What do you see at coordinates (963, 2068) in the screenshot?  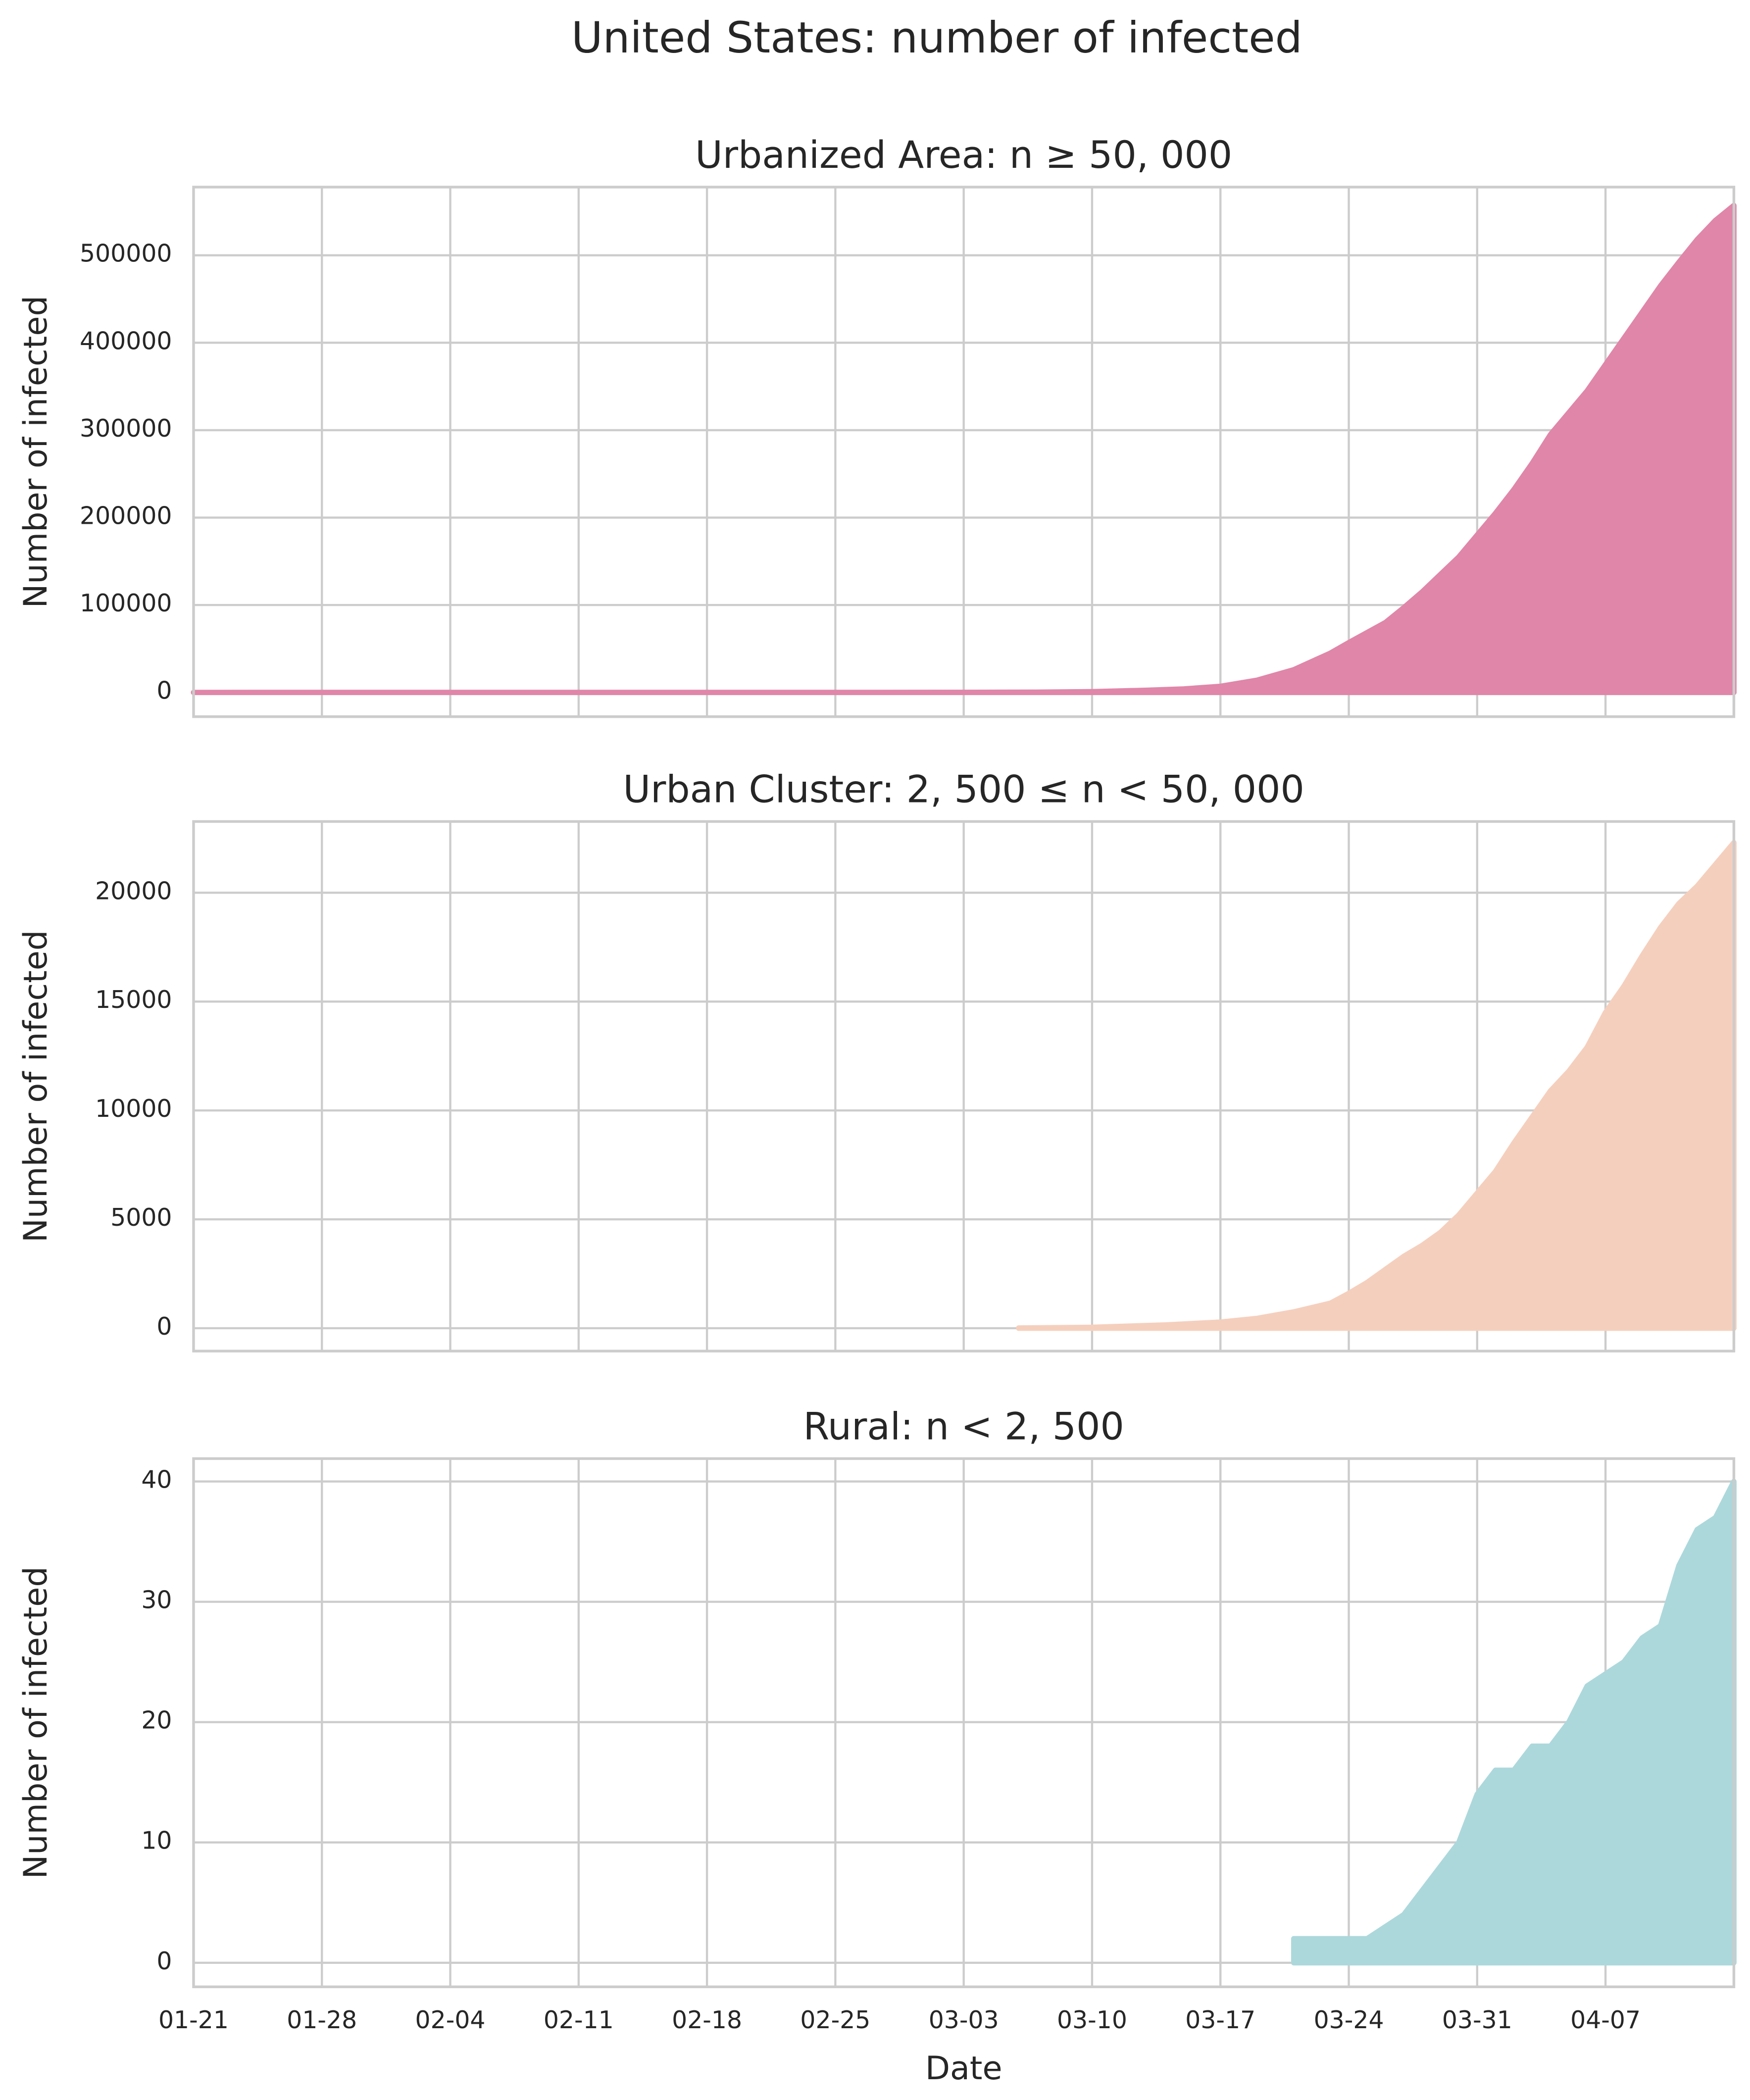 I see `x-axis-label: Date` at bounding box center [963, 2068].